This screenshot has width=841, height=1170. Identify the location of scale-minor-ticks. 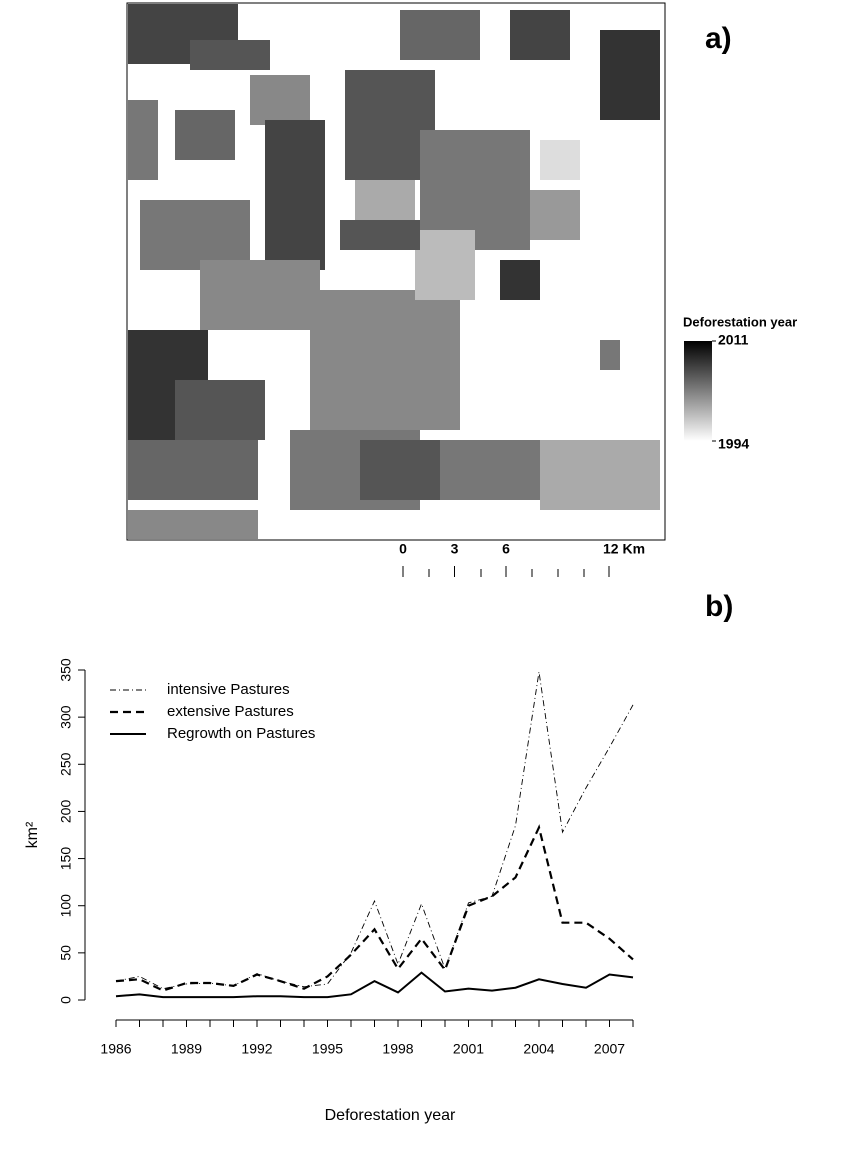
(506, 573).